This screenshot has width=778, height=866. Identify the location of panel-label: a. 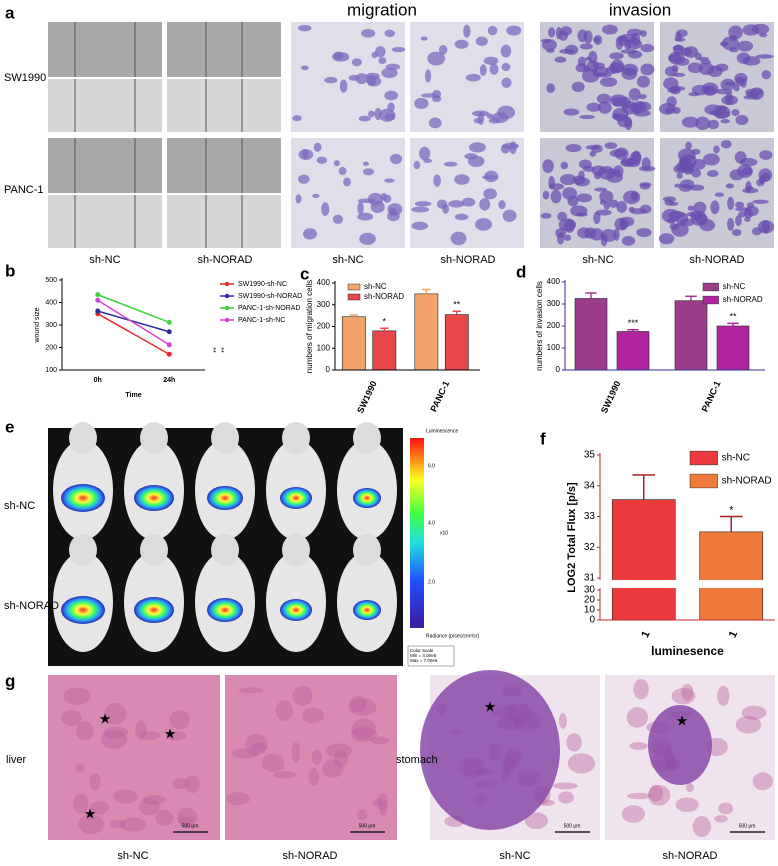
(10, 12).